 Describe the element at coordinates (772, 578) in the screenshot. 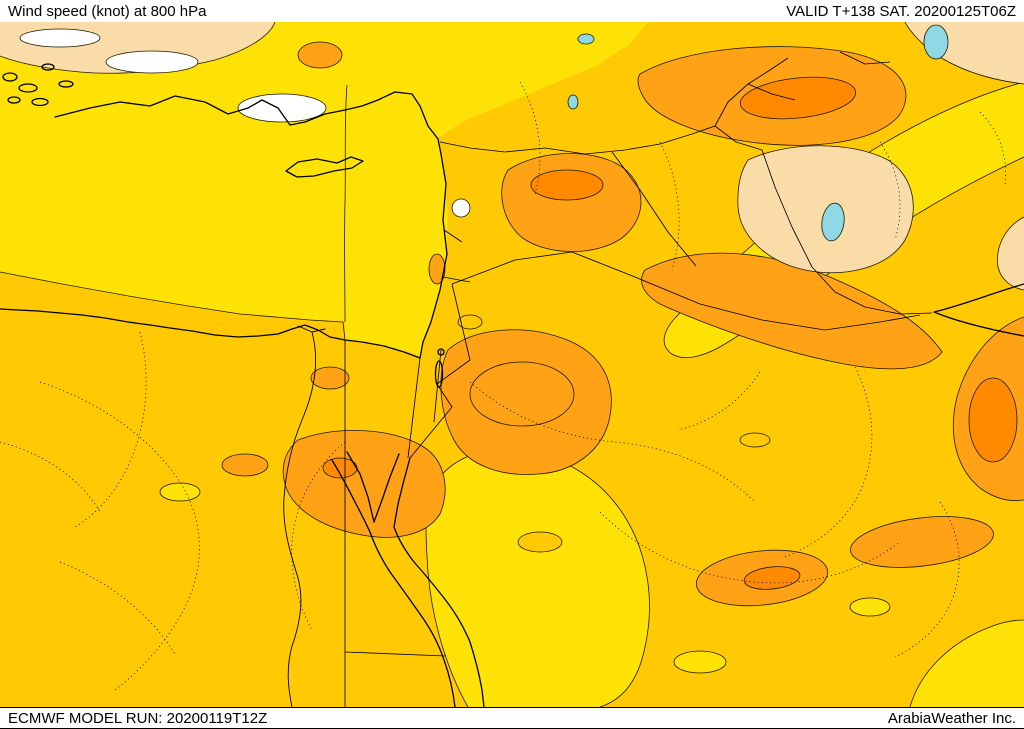

I see `dark-orange-core-south-east` at that location.